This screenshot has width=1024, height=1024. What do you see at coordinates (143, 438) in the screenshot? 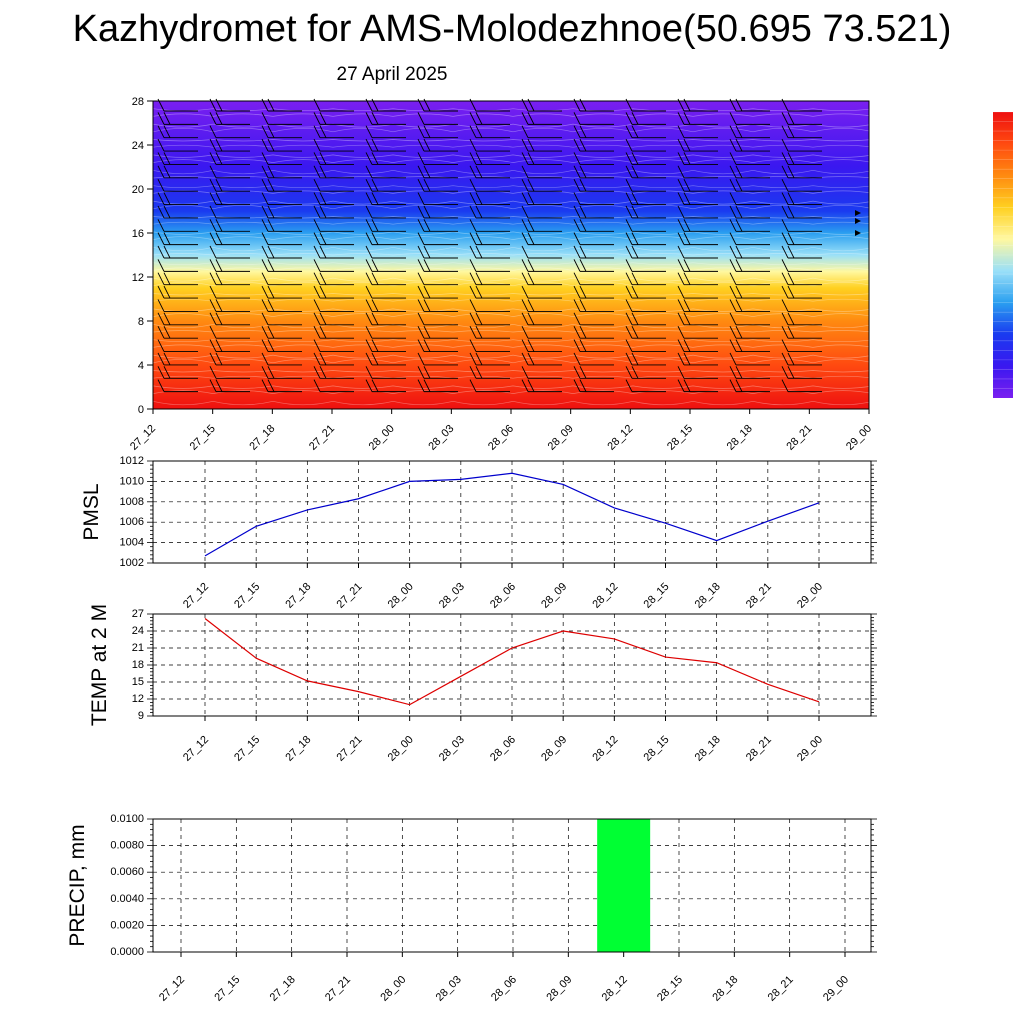
I see `x-tick-label: 27_12` at bounding box center [143, 438].